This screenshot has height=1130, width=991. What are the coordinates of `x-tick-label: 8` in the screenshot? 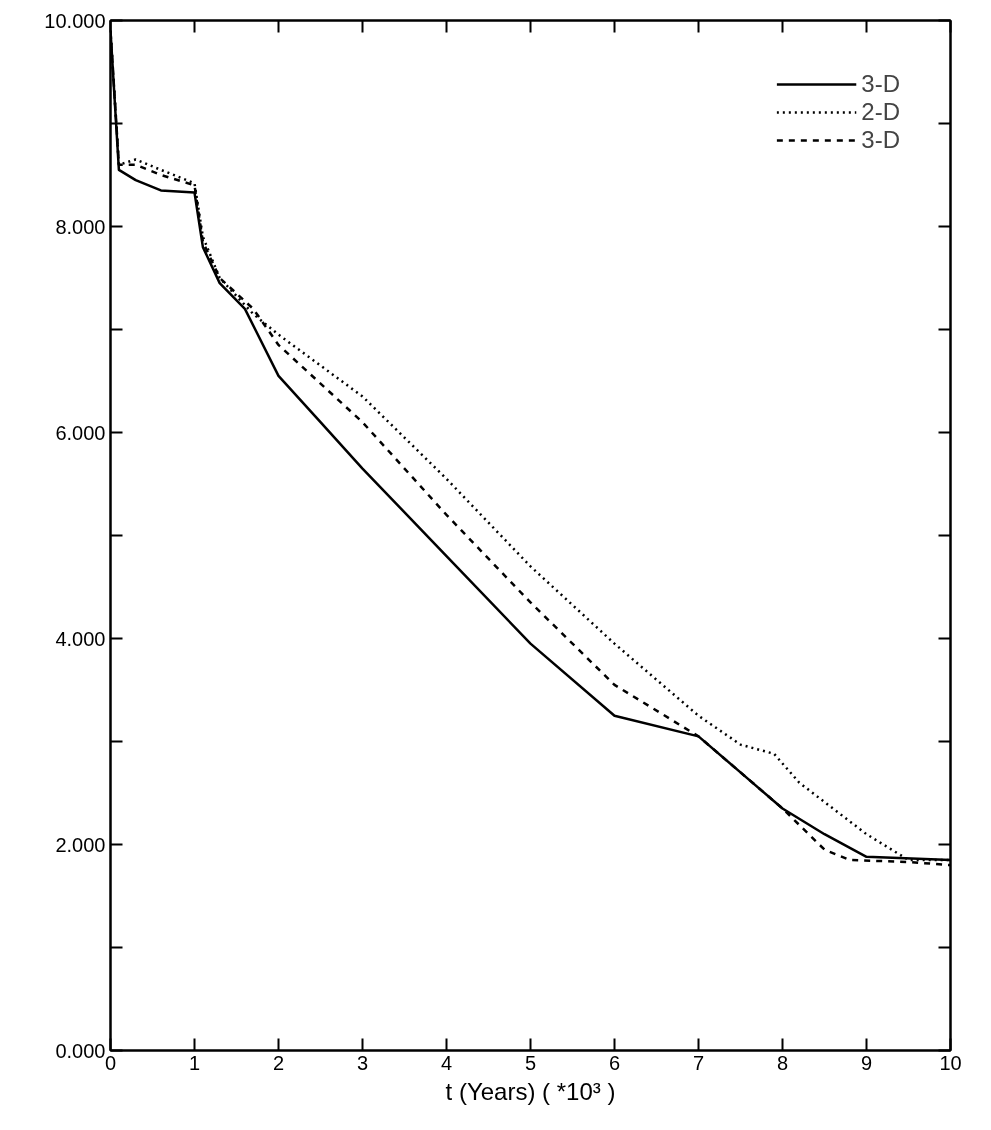 It's located at (782, 1062).